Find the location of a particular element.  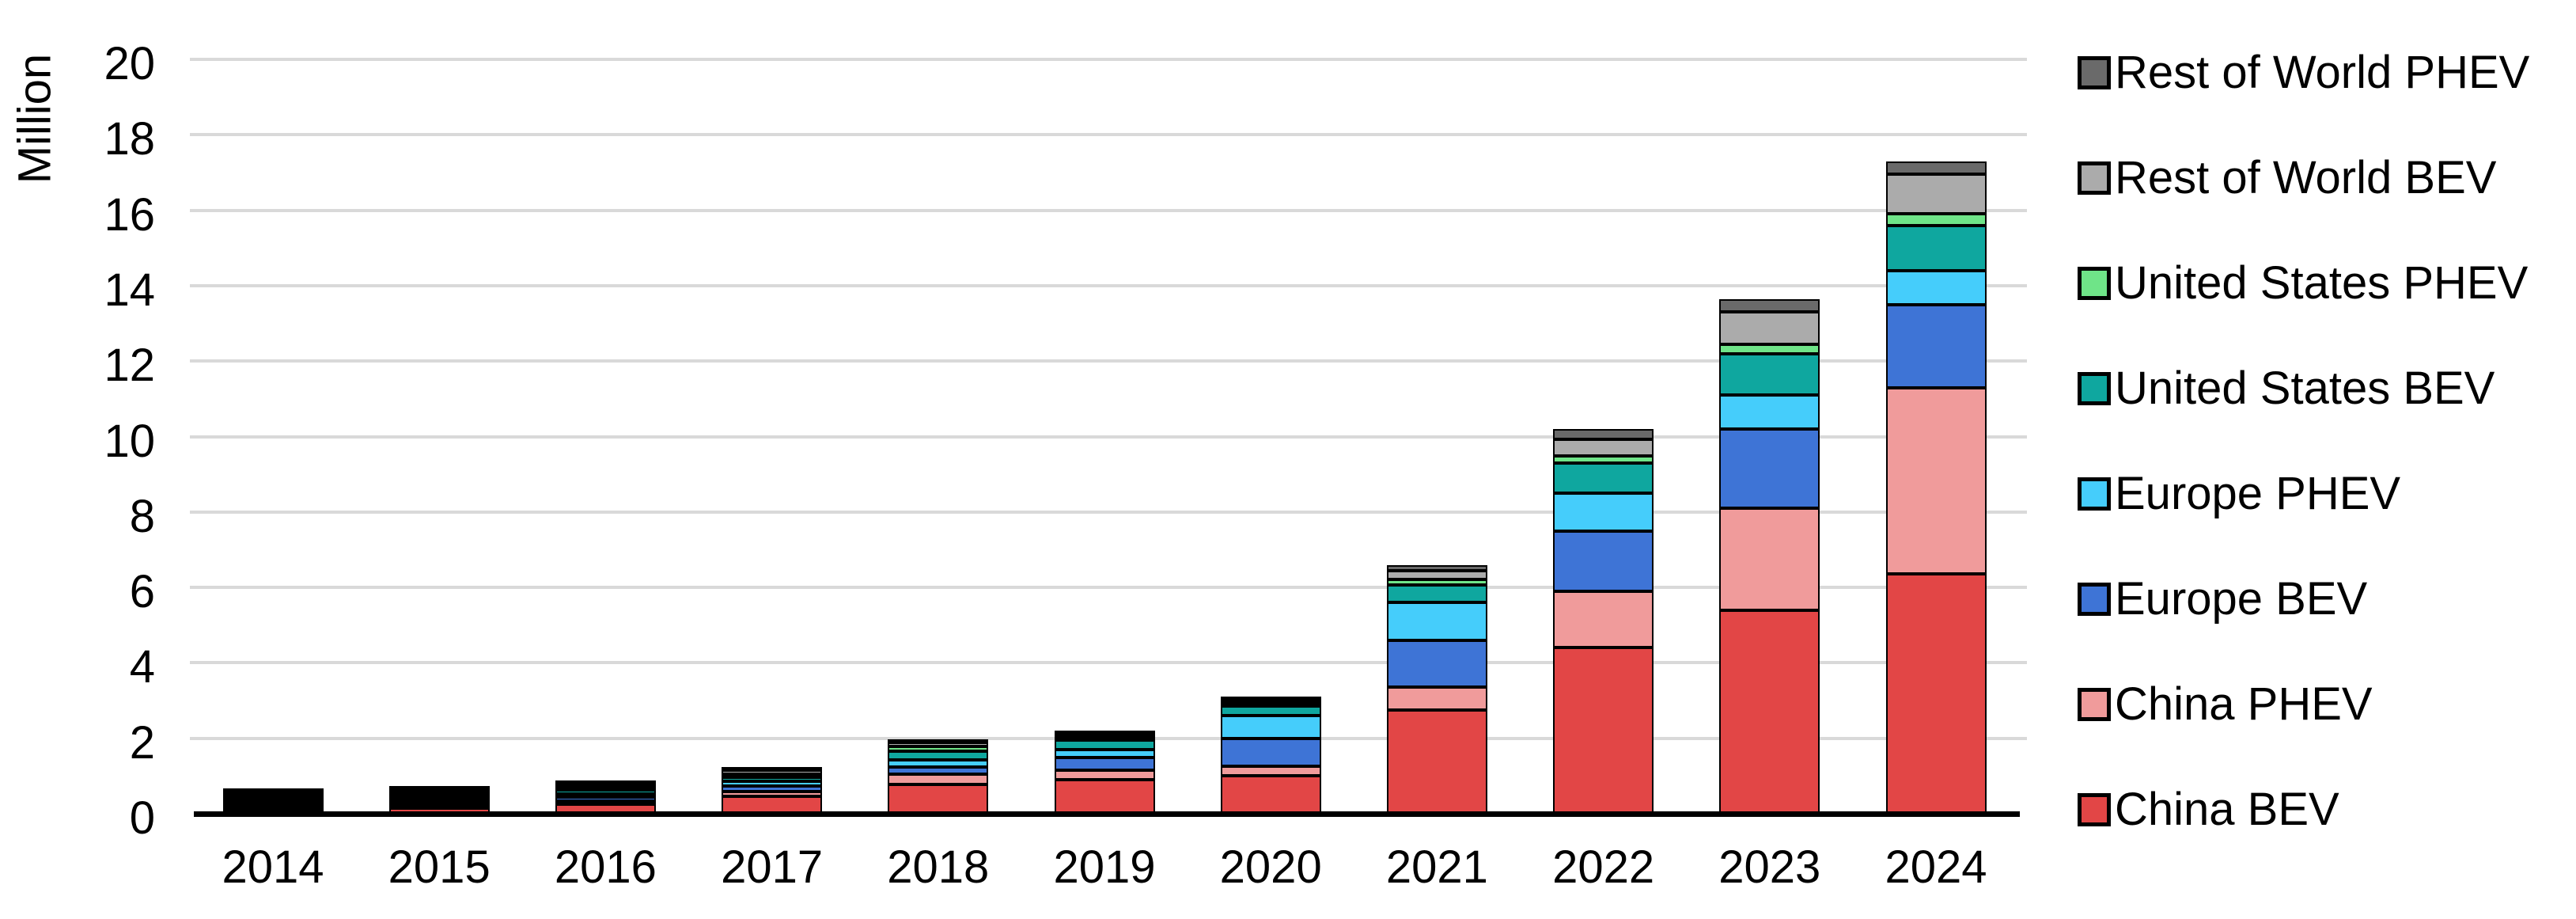

legend-label: United States PHEV is located at coordinates (2322, 283).